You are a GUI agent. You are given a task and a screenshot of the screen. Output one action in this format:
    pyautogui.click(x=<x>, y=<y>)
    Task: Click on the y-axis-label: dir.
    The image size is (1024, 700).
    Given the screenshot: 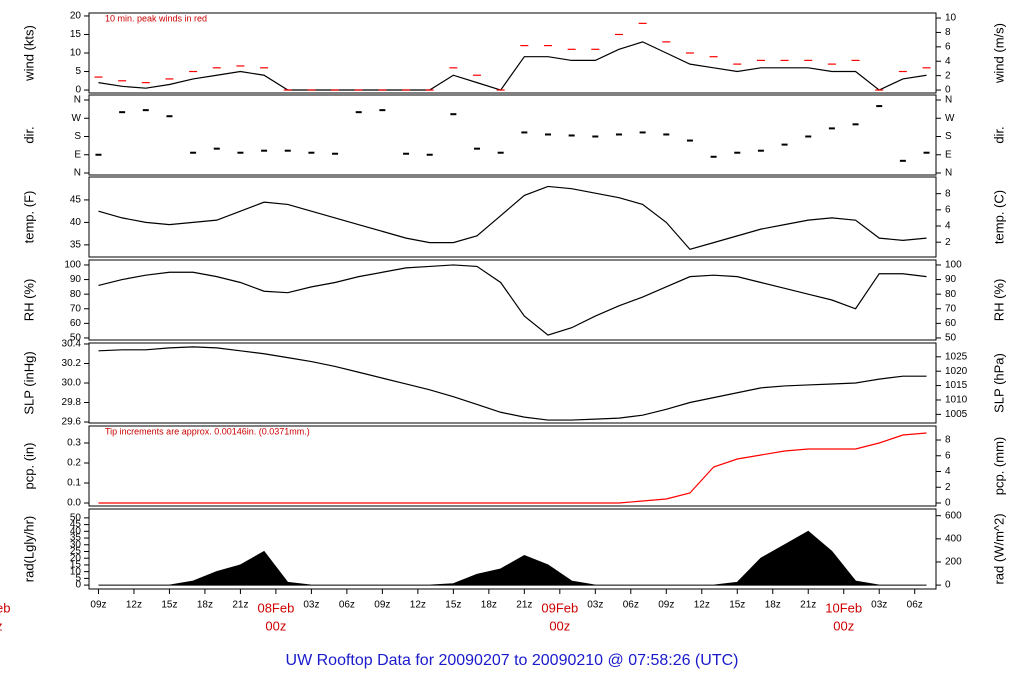 What is the action you would take?
    pyautogui.click(x=28, y=134)
    